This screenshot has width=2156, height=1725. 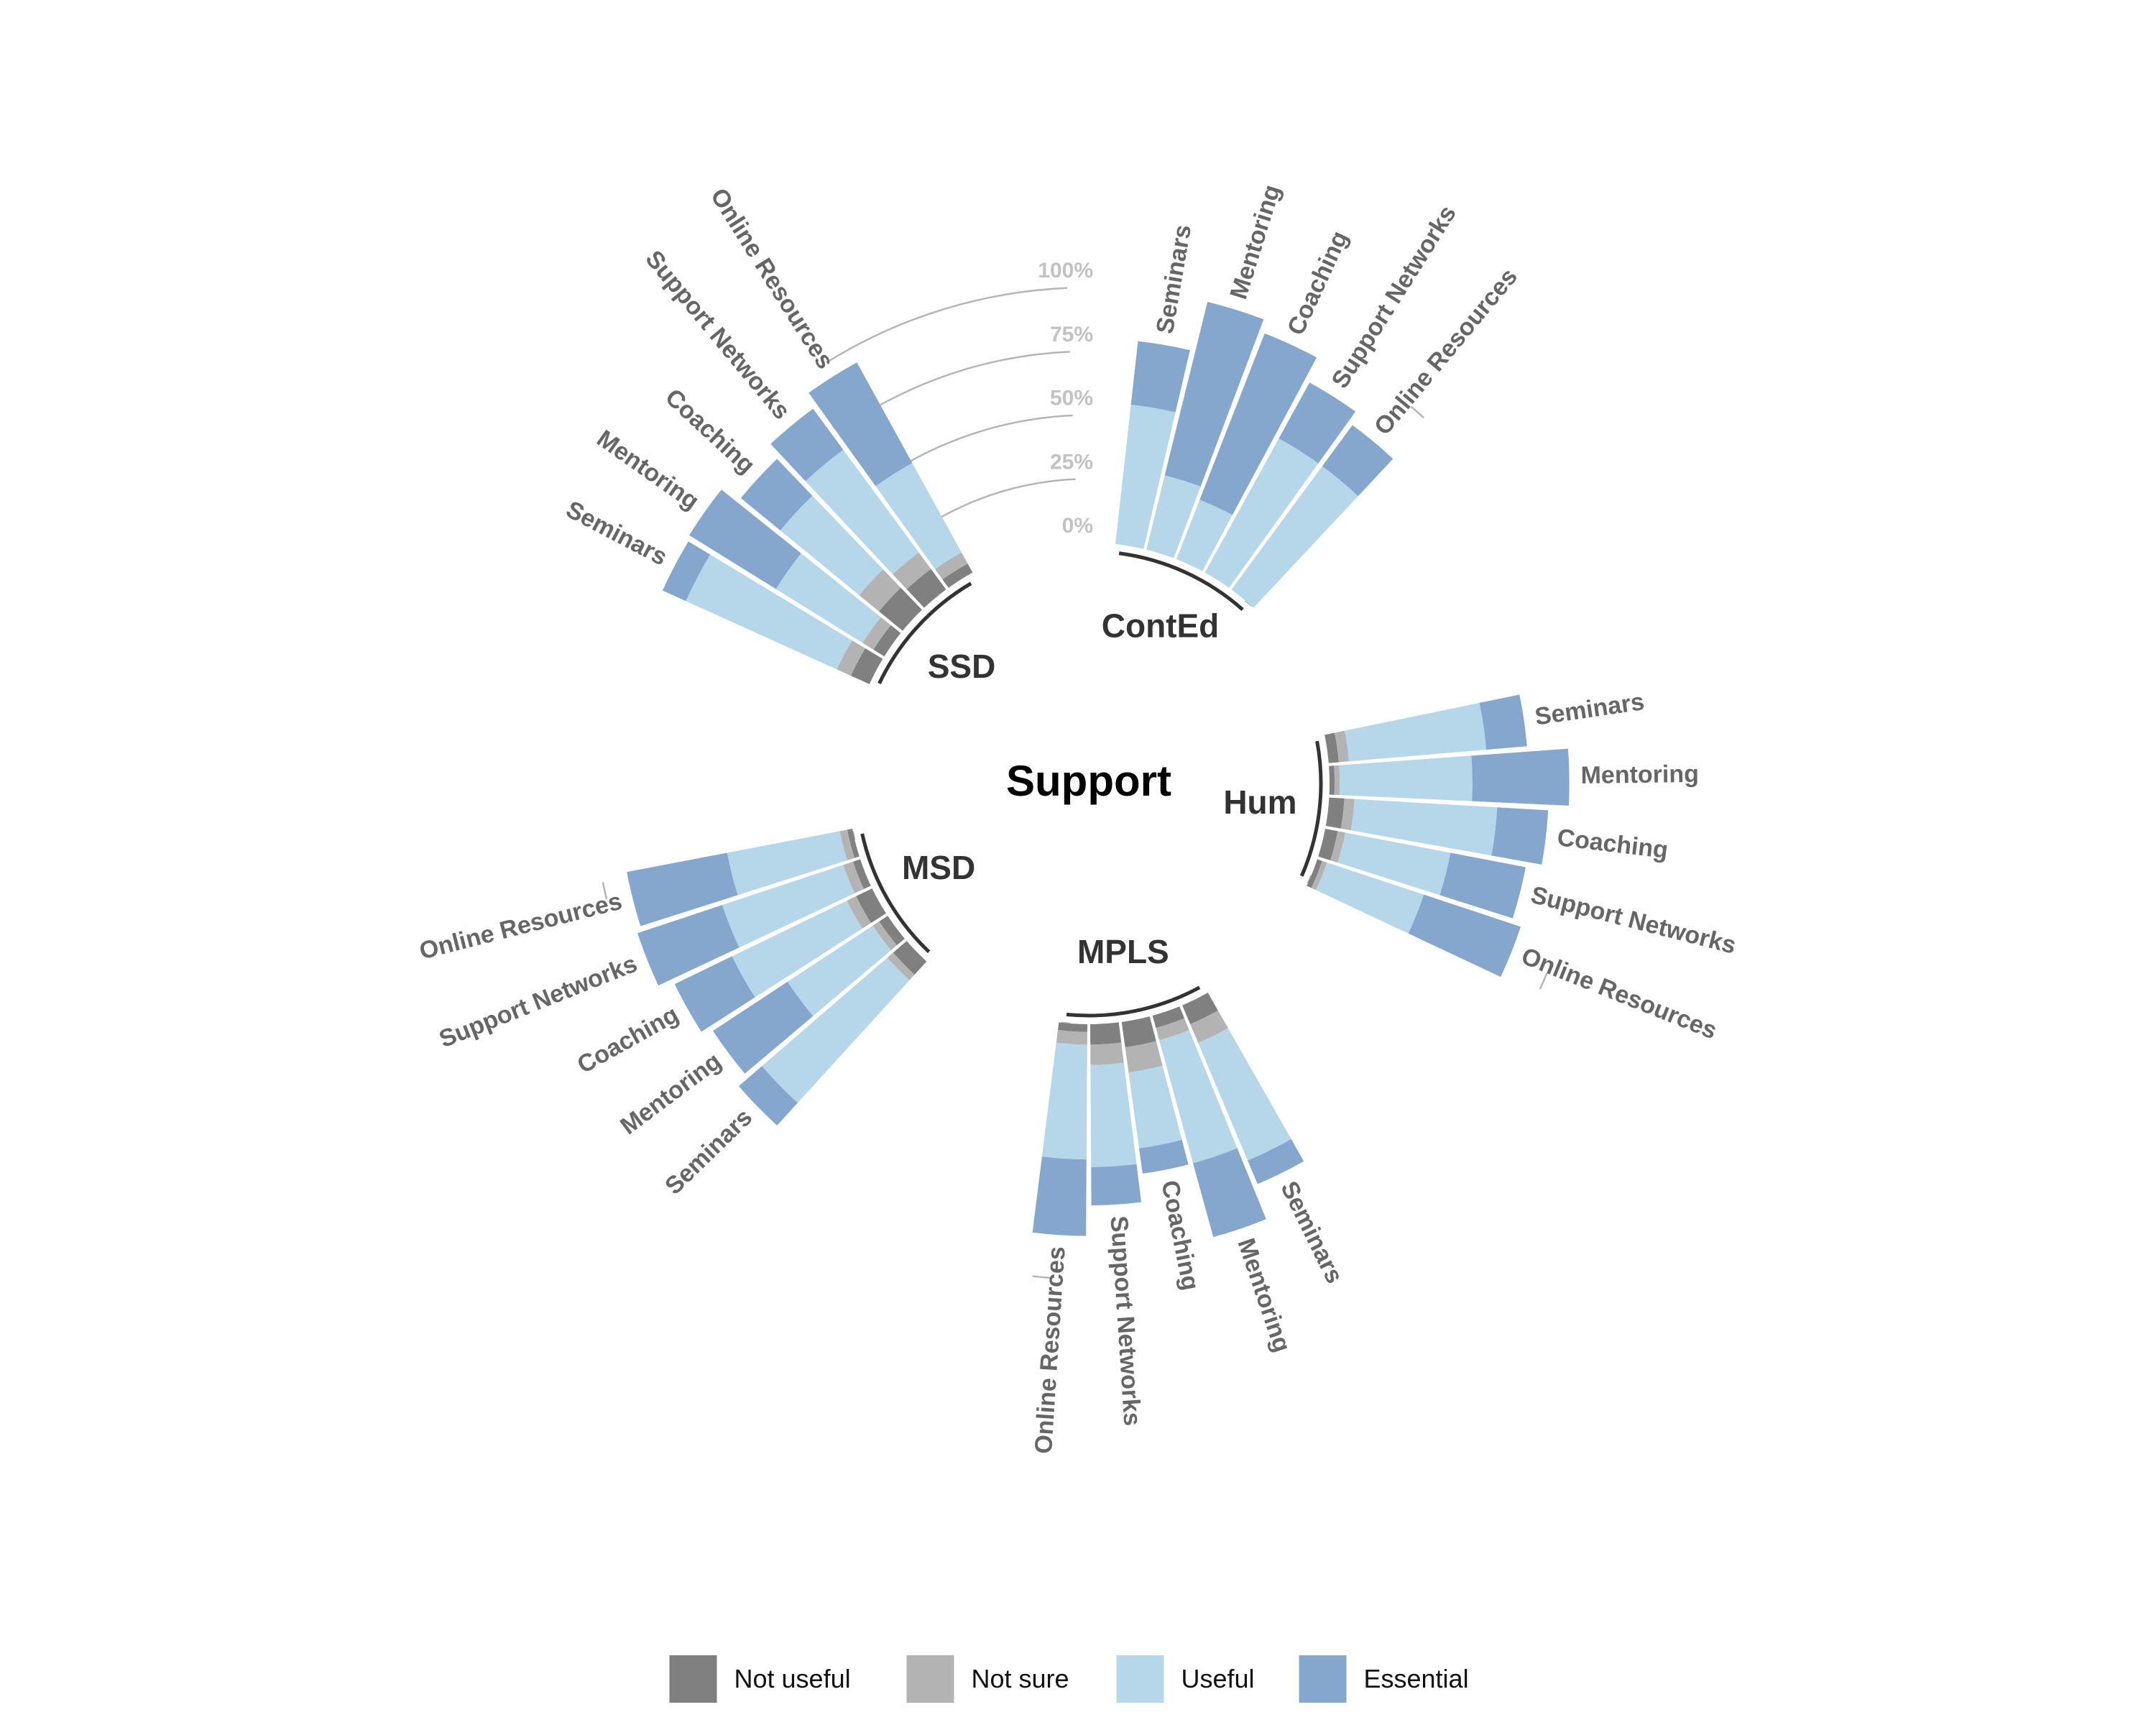 What do you see at coordinates (1218, 1678) in the screenshot?
I see `legend-label: Useful` at bounding box center [1218, 1678].